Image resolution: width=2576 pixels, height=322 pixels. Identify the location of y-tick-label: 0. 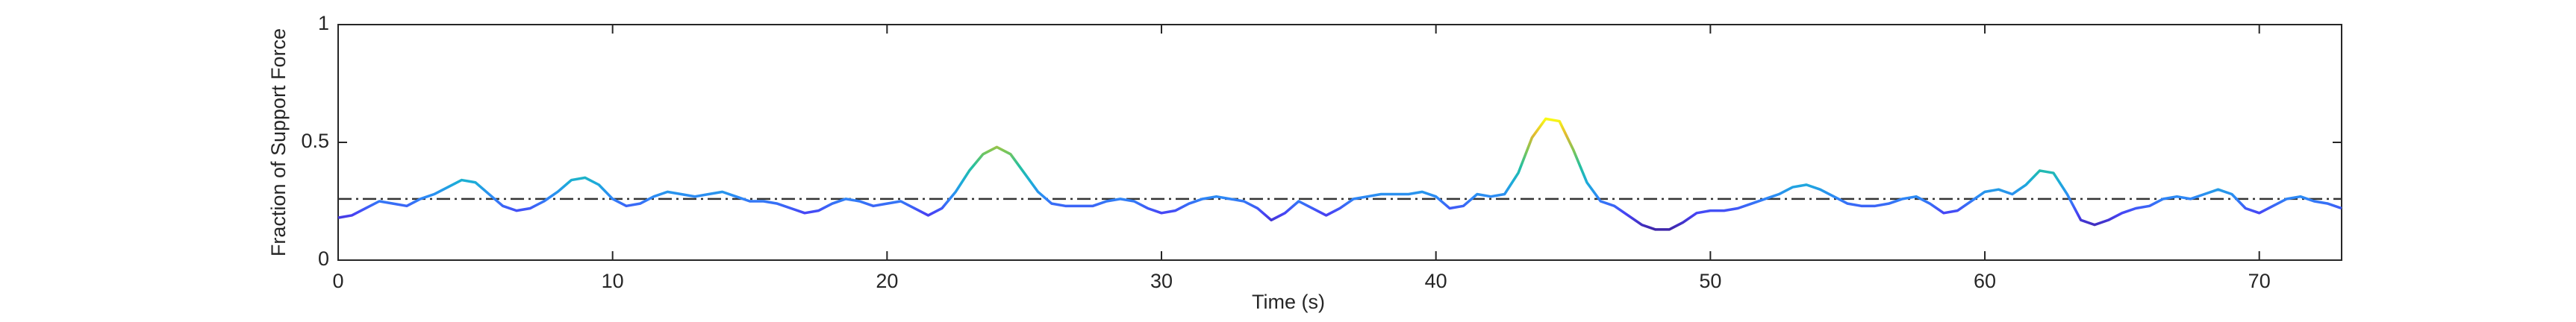
(323, 258).